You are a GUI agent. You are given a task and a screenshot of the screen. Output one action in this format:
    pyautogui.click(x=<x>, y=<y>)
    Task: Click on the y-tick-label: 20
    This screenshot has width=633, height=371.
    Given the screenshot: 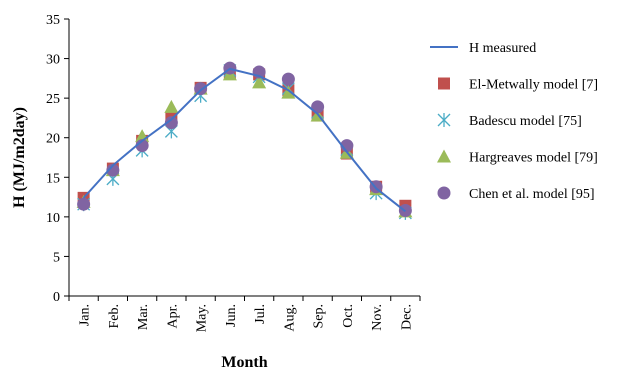 What is the action you would take?
    pyautogui.click(x=53, y=139)
    